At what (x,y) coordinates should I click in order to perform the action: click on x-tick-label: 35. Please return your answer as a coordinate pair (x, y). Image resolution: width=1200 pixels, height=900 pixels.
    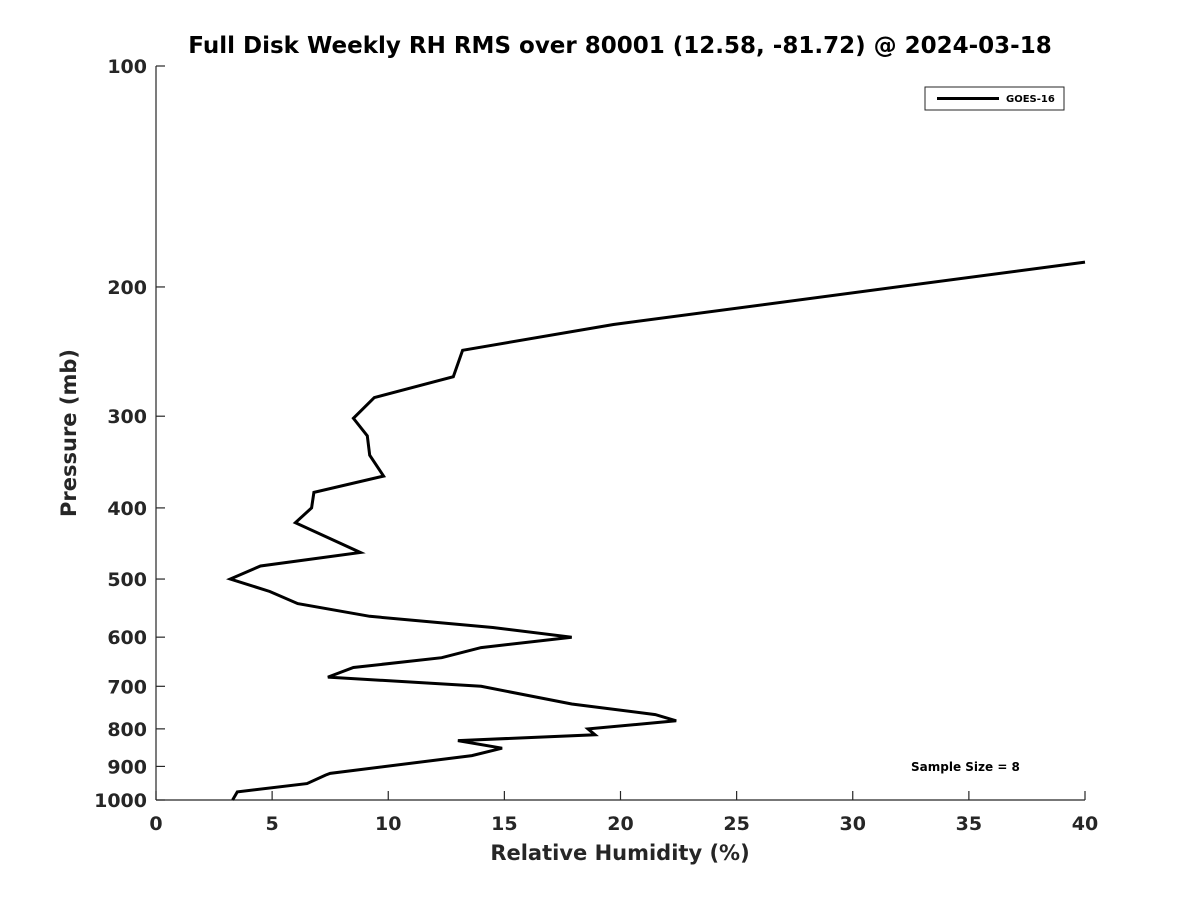
    Looking at the image, I should click on (969, 824).